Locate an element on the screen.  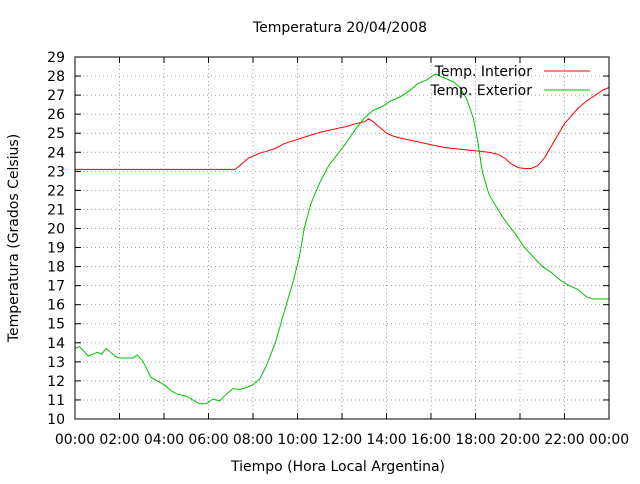
x-tick-label: 12:00 is located at coordinates (342, 440).